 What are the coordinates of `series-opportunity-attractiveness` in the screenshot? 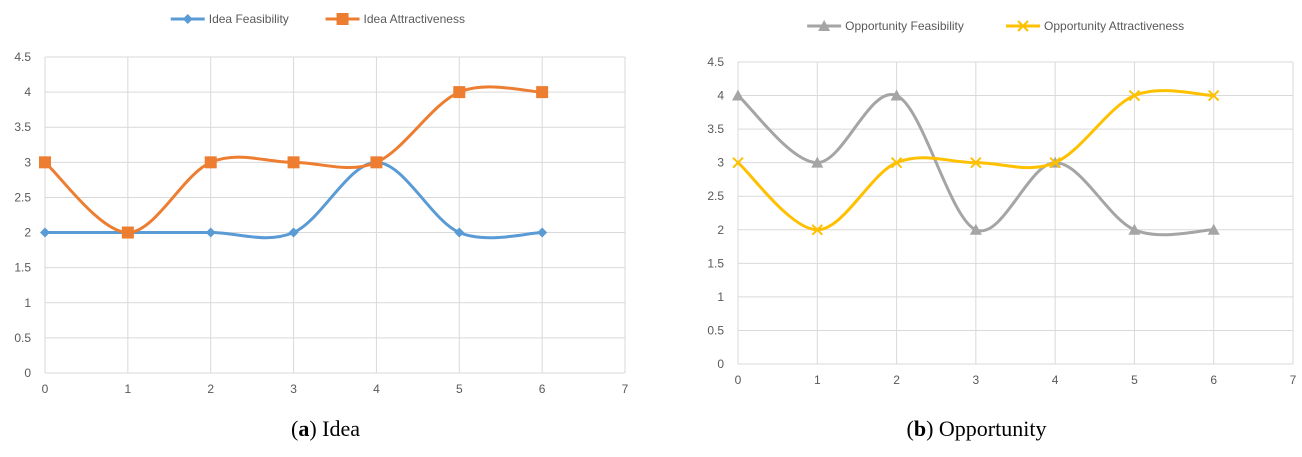 It's located at (976, 162).